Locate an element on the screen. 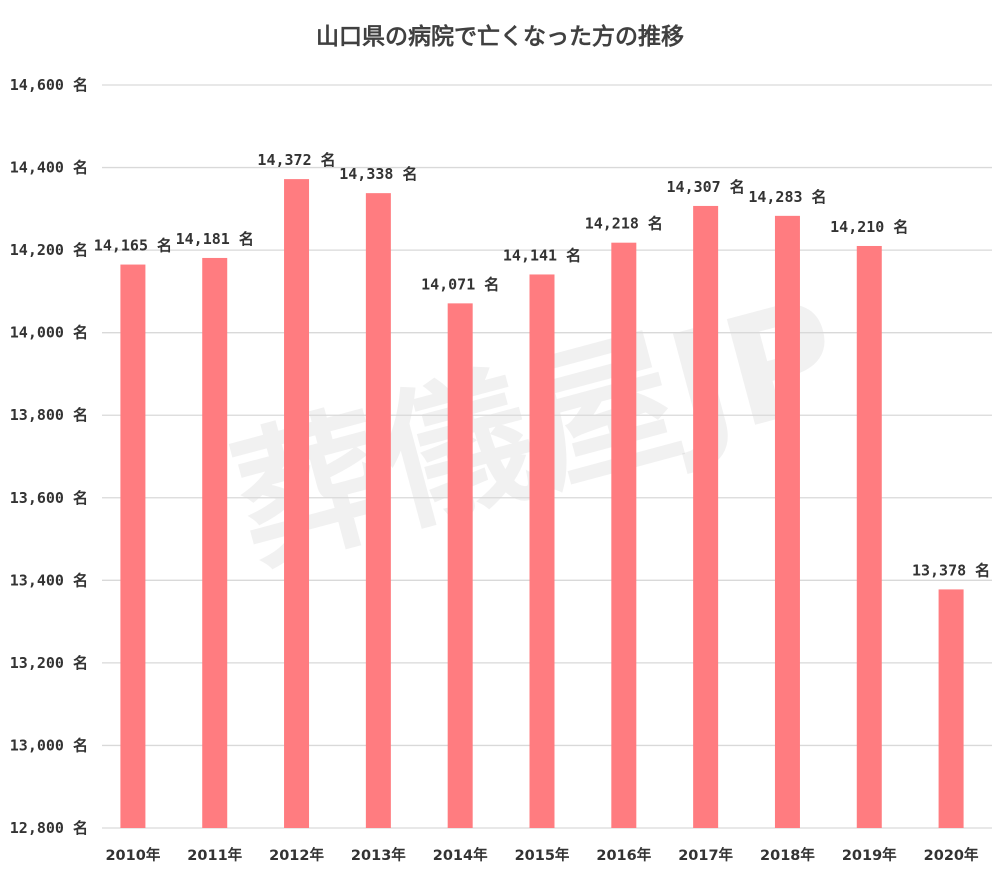  x-tick-label: 2018年 is located at coordinates (787, 855).